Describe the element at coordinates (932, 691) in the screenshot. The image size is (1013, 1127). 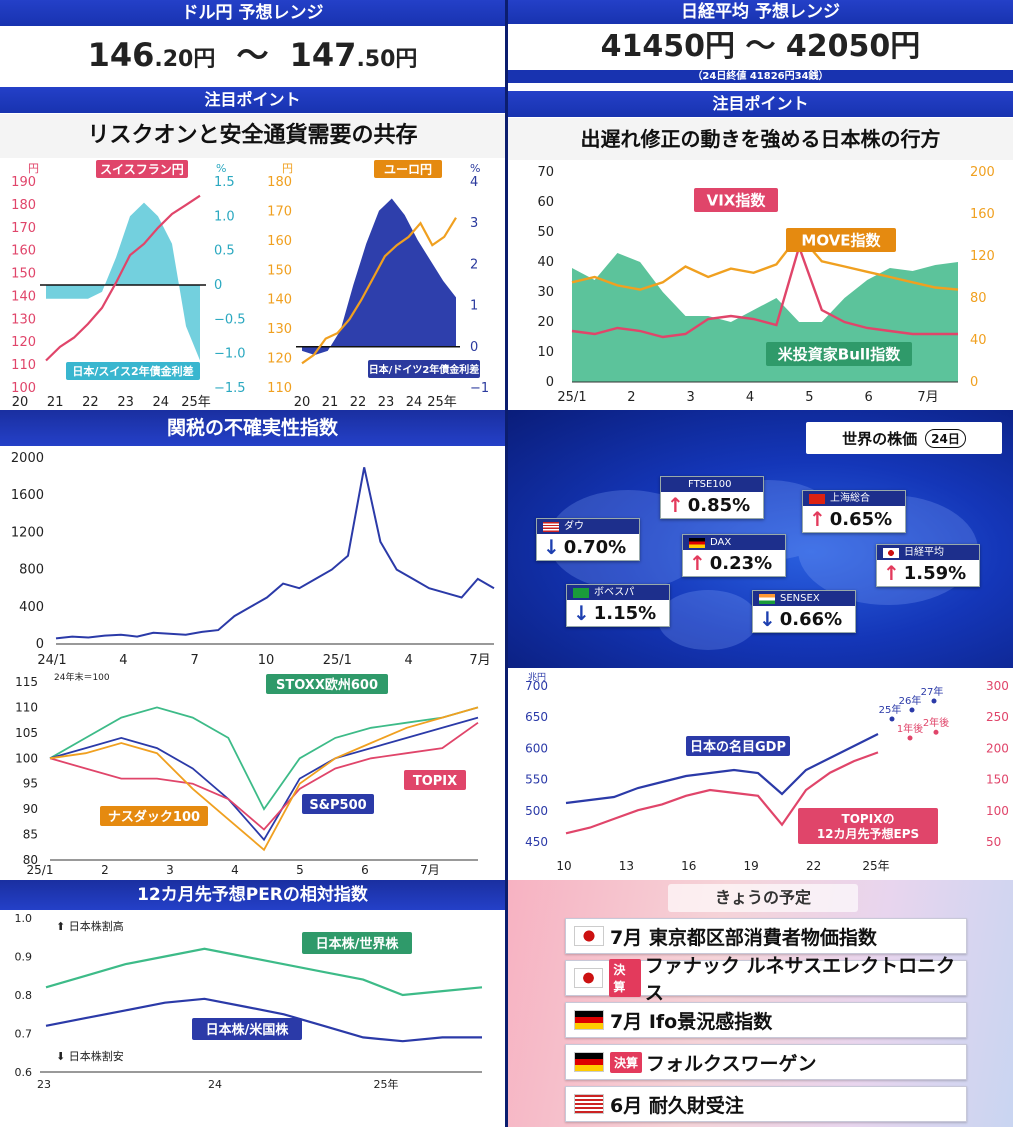
I see `forecast-label: 27年` at that location.